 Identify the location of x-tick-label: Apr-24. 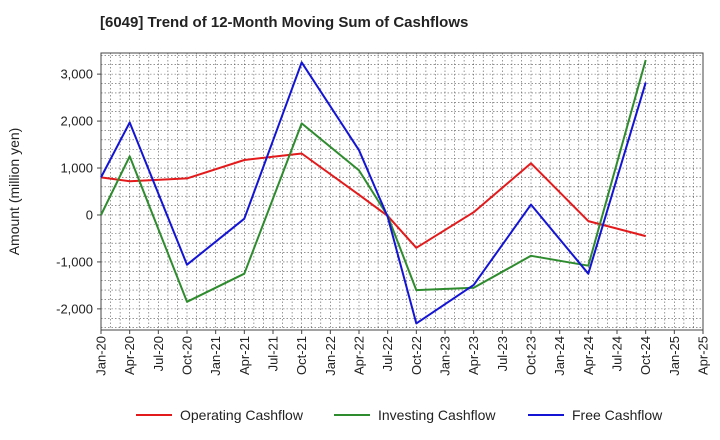
(588, 355).